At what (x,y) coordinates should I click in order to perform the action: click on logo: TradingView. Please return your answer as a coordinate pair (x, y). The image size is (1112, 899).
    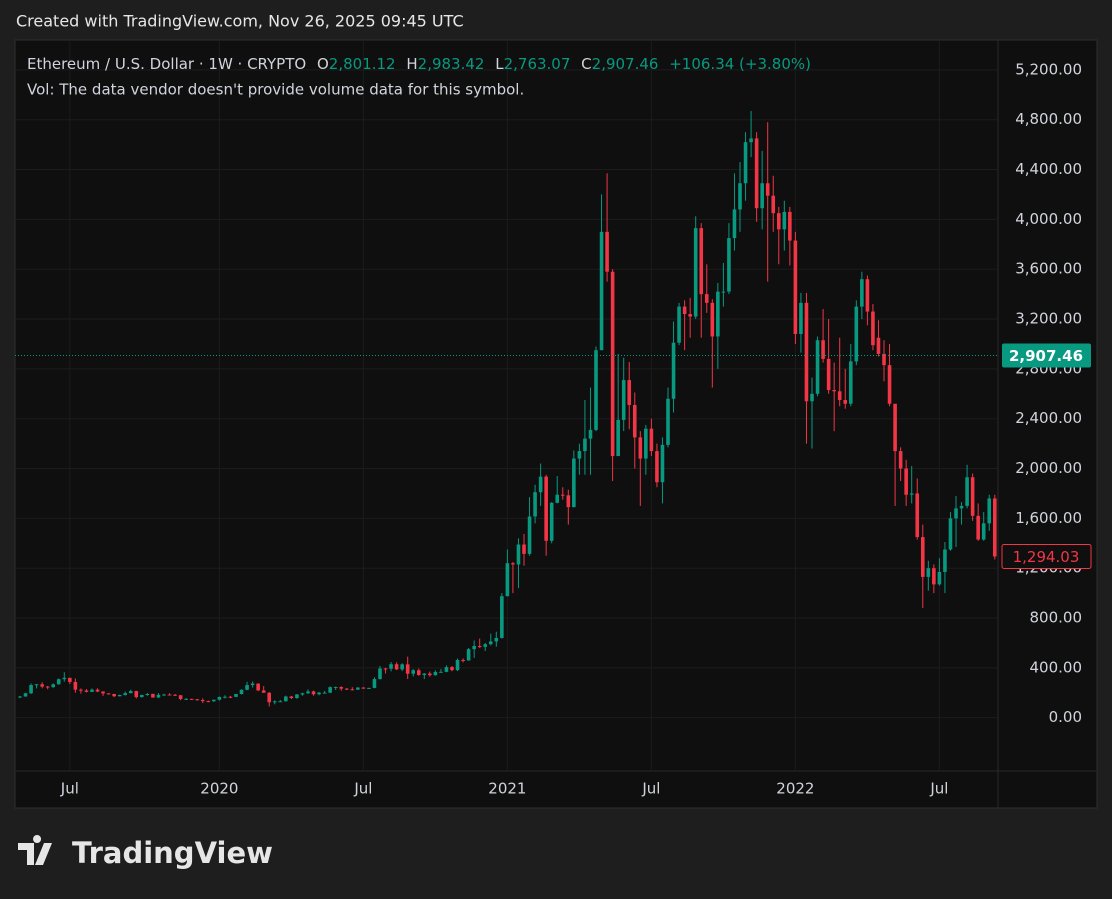
    Looking at the image, I should click on (145, 852).